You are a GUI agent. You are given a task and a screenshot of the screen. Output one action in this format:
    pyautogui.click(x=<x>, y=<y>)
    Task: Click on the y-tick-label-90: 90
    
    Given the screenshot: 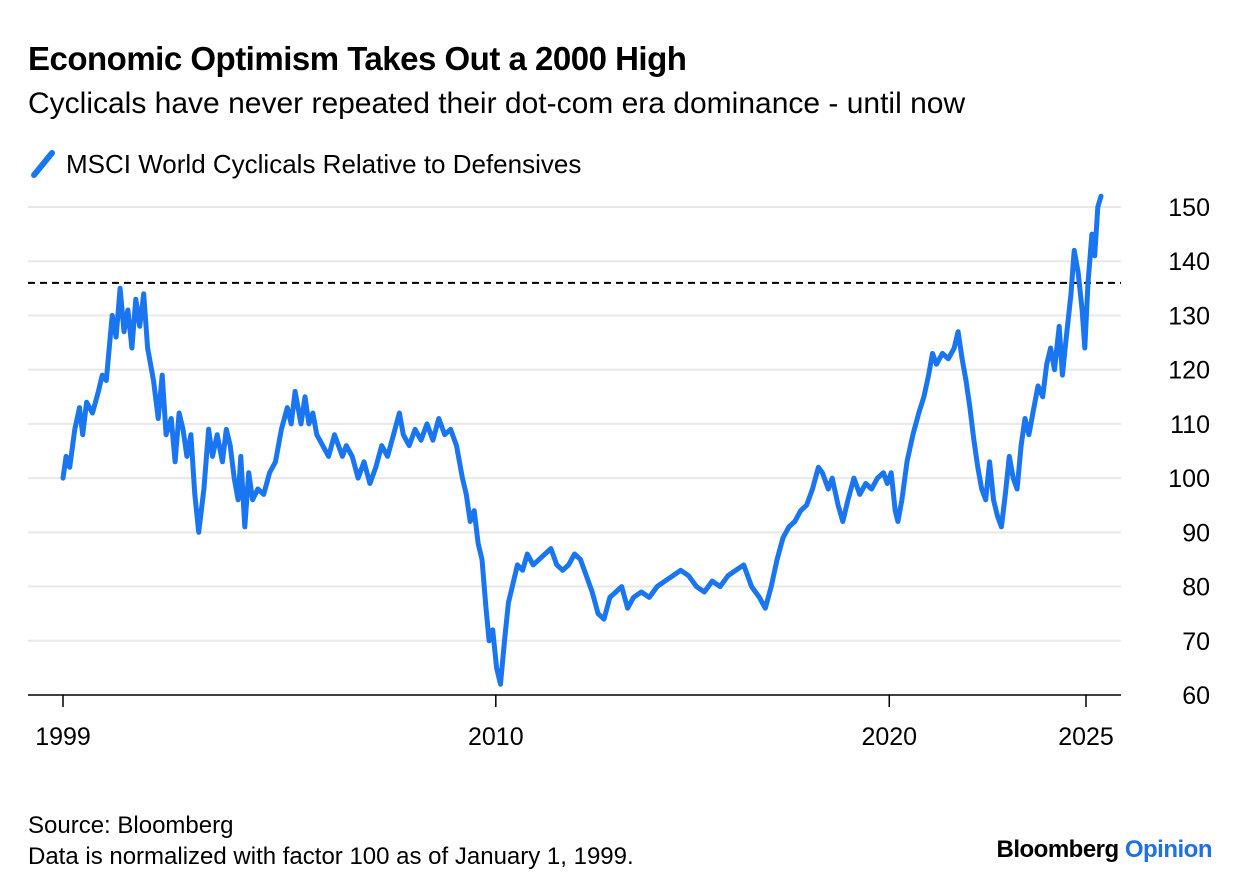 What is the action you would take?
    pyautogui.click(x=1196, y=533)
    